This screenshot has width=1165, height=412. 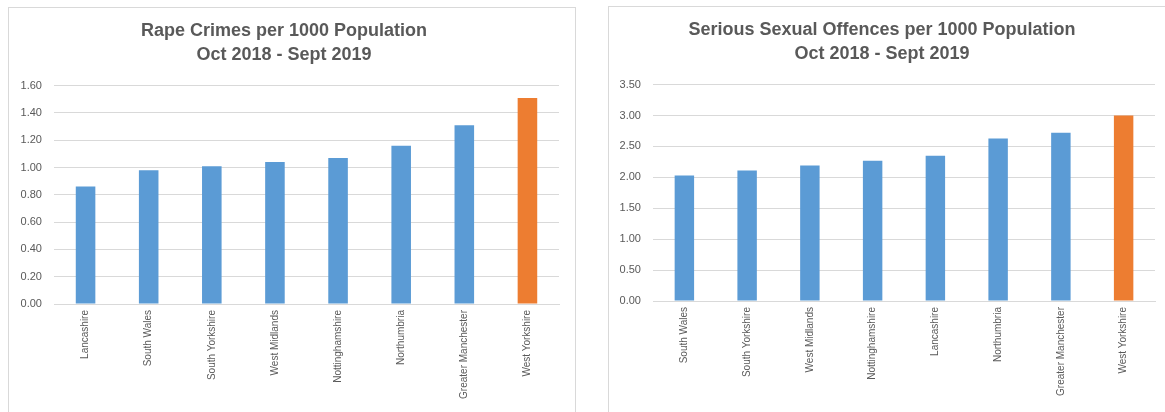 What do you see at coordinates (31, 275) in the screenshot?
I see `y-tick-label: 0.20` at bounding box center [31, 275].